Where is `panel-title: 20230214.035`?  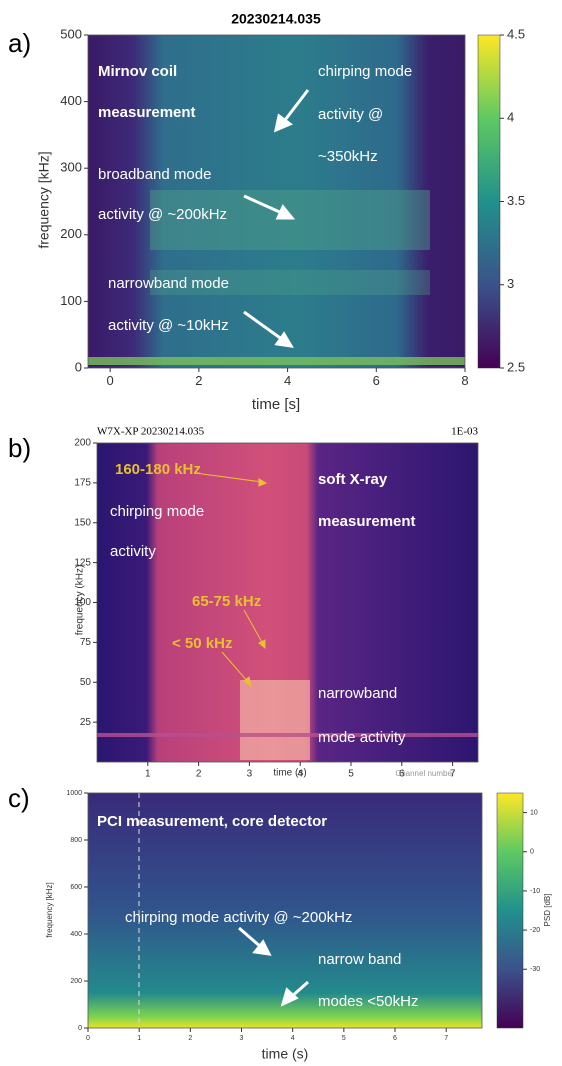 panel-title: 20230214.035 is located at coordinates (276, 19).